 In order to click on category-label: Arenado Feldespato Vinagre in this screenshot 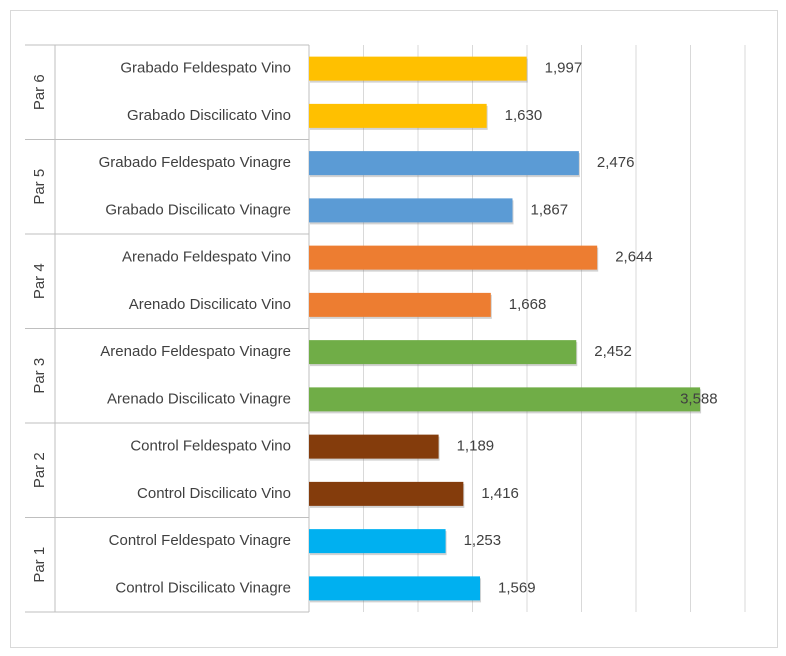, I will do `click(195, 351)`.